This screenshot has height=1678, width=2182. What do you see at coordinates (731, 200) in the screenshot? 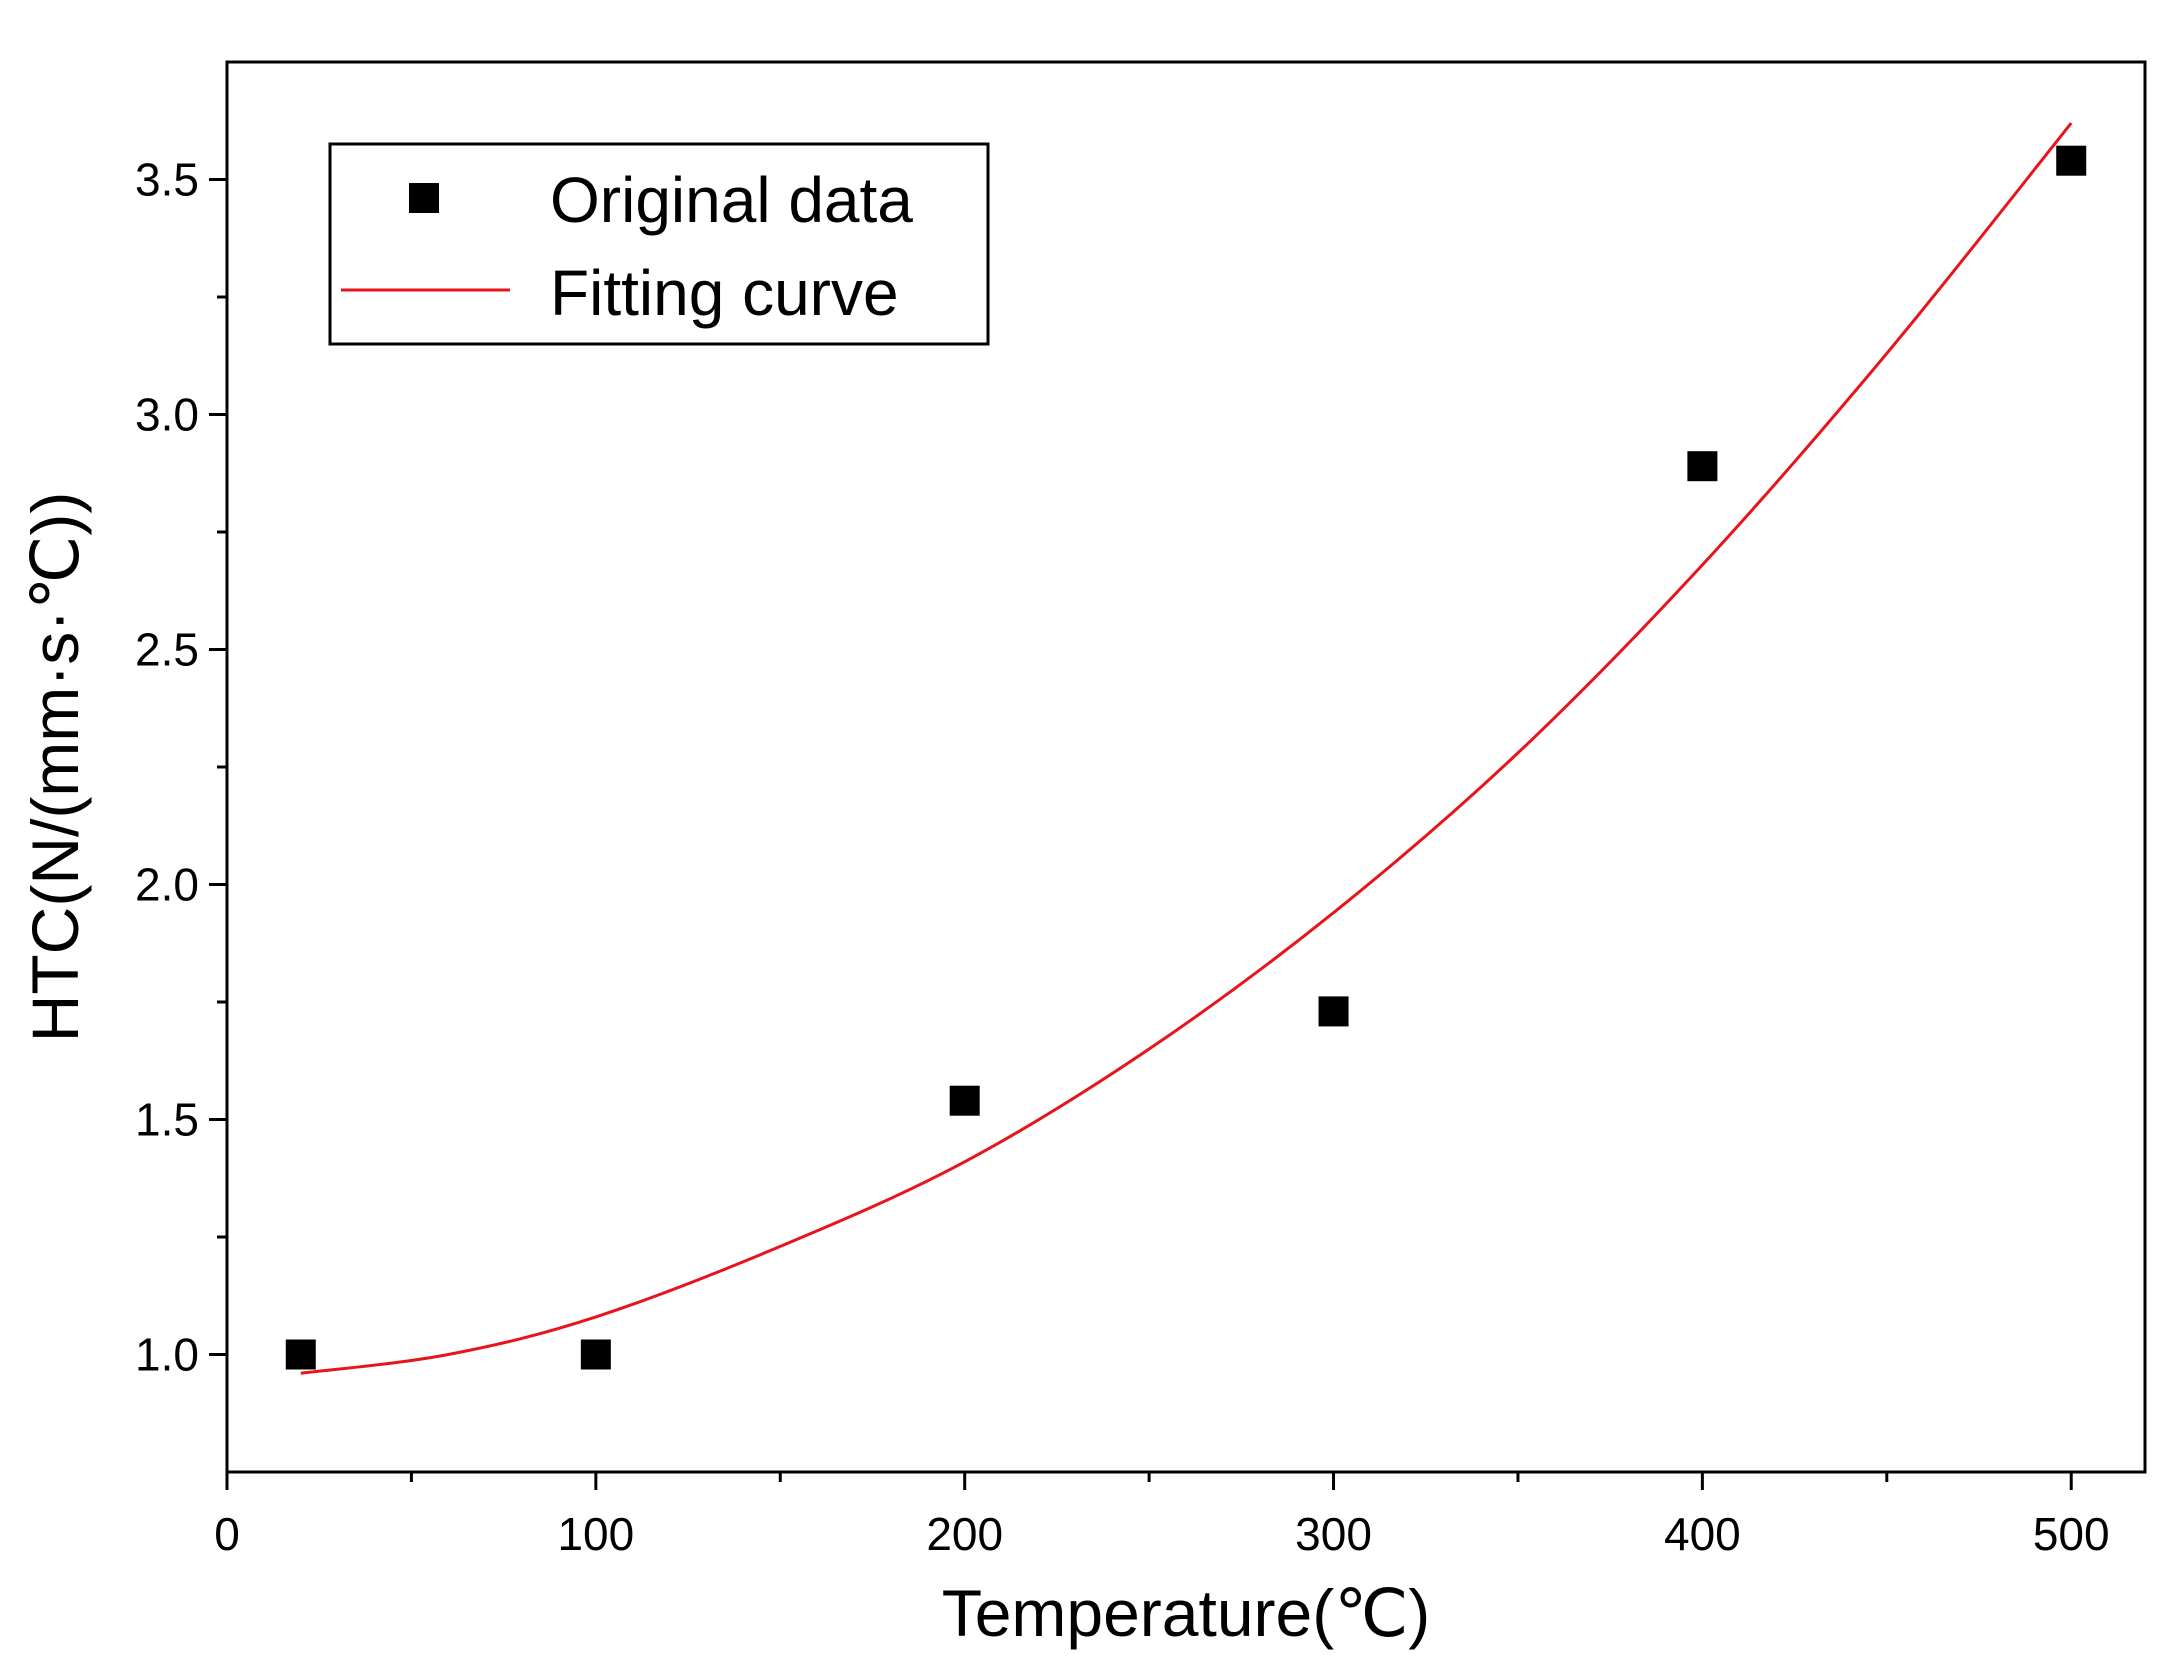
I see `legend-label-original-data: Original data` at bounding box center [731, 200].